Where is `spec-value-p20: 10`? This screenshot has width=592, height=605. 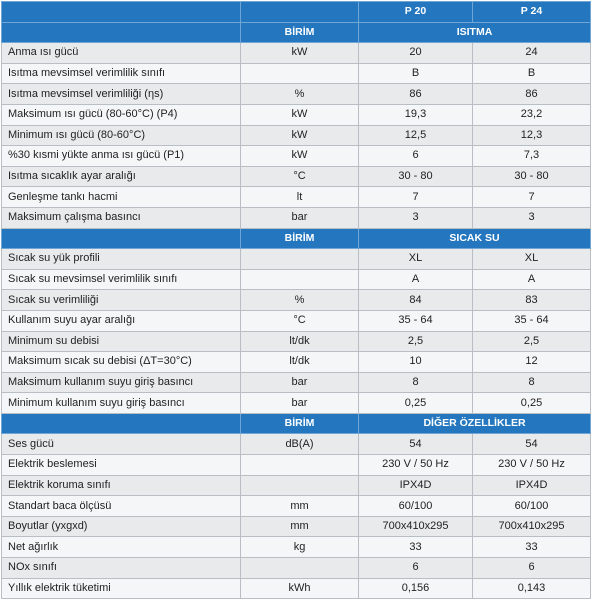
spec-value-p20: 10 is located at coordinates (415, 362).